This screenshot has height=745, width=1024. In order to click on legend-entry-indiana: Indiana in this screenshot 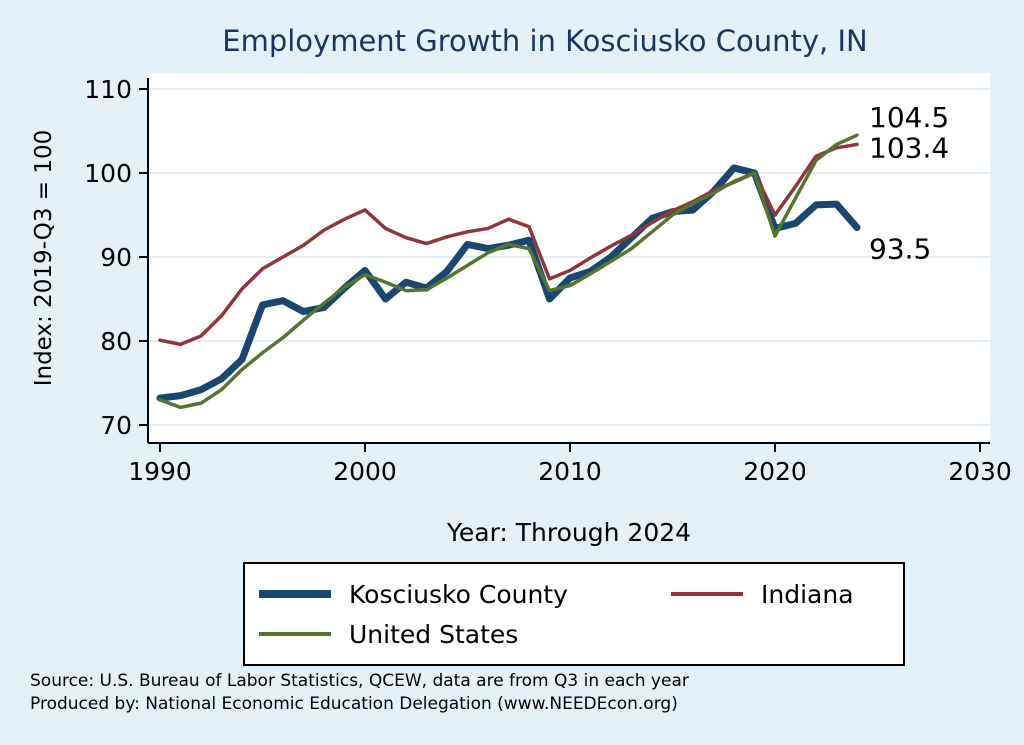, I will do `click(762, 594)`.